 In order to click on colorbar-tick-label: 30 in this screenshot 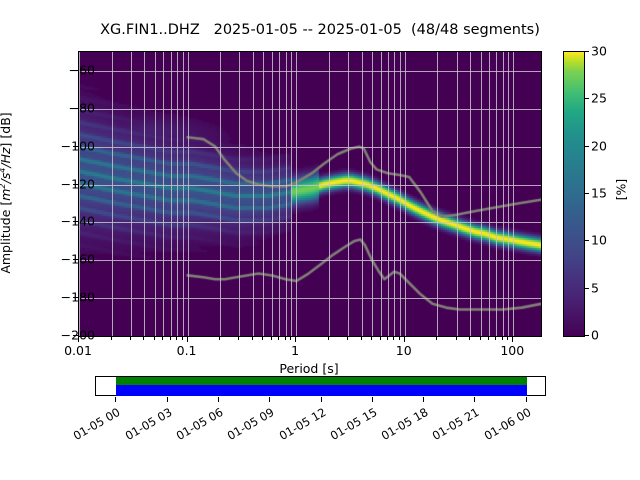, I will do `click(599, 51)`.